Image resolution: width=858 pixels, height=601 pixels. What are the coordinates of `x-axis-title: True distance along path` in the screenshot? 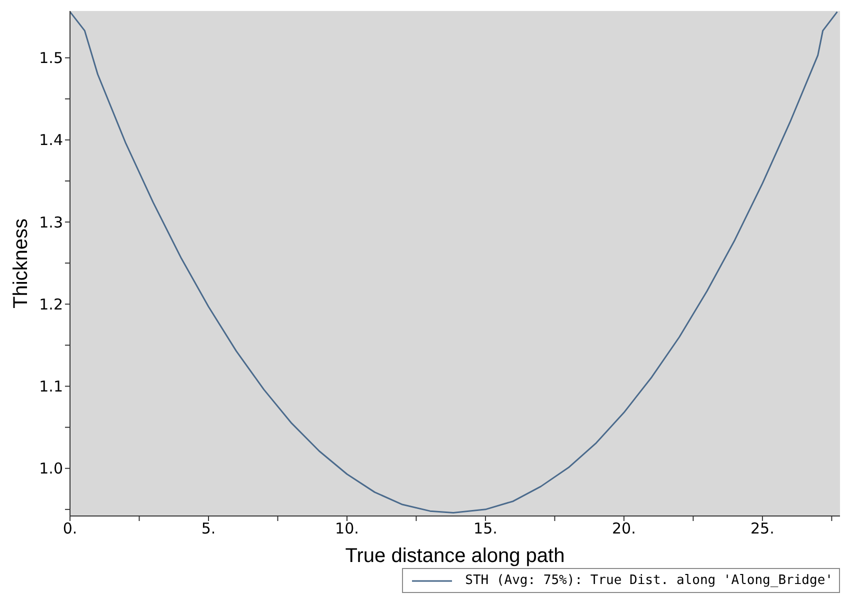 It's located at (455, 556).